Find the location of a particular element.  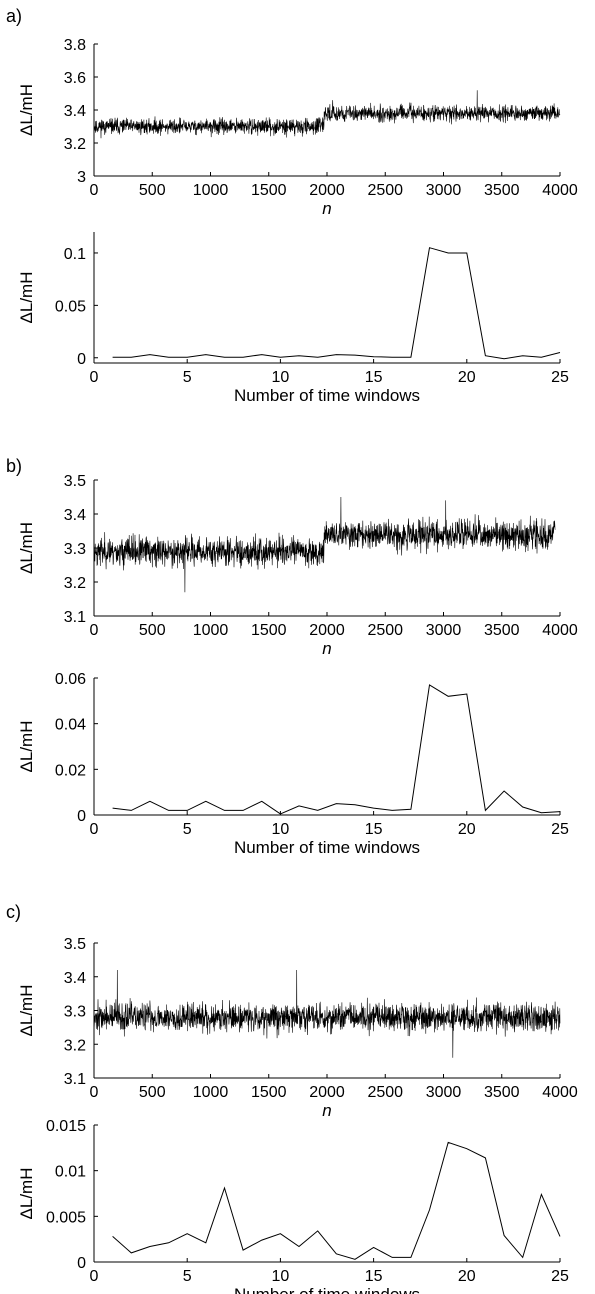

panel-label-c: c) is located at coordinates (13, 912).